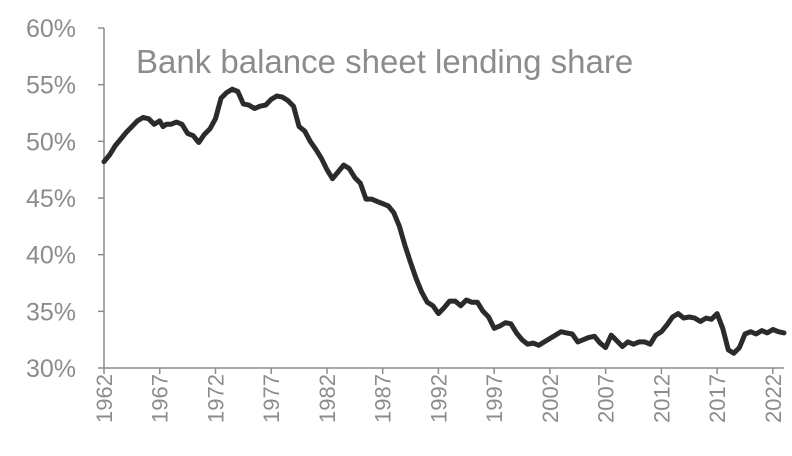 This screenshot has width=792, height=456. Describe the element at coordinates (160, 398) in the screenshot. I see `x-tick-label: 1967` at that location.